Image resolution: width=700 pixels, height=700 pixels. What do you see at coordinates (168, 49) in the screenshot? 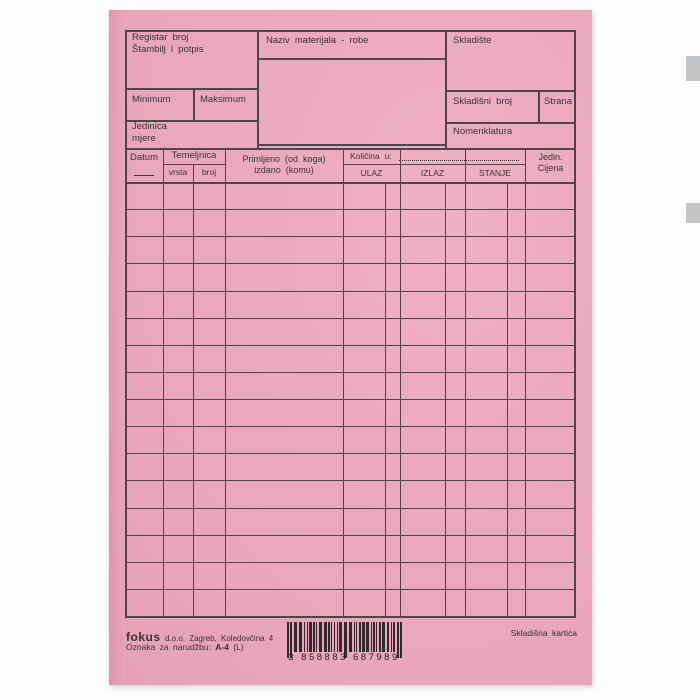
I see `stambilj-text: Štambilj i potpis` at bounding box center [168, 49].